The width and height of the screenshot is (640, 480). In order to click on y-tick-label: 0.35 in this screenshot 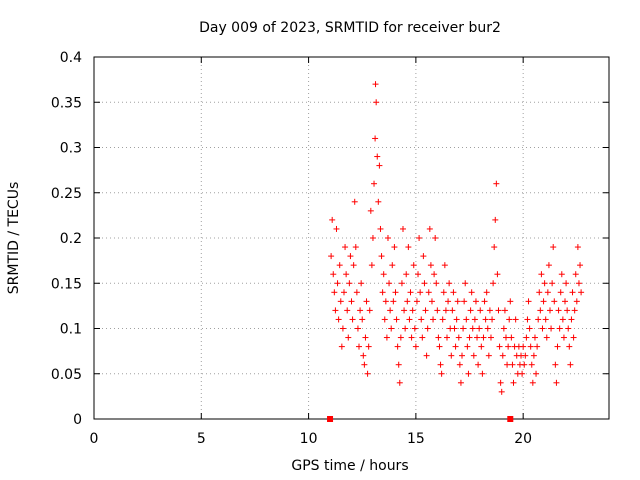, I will do `click(66, 103)`.